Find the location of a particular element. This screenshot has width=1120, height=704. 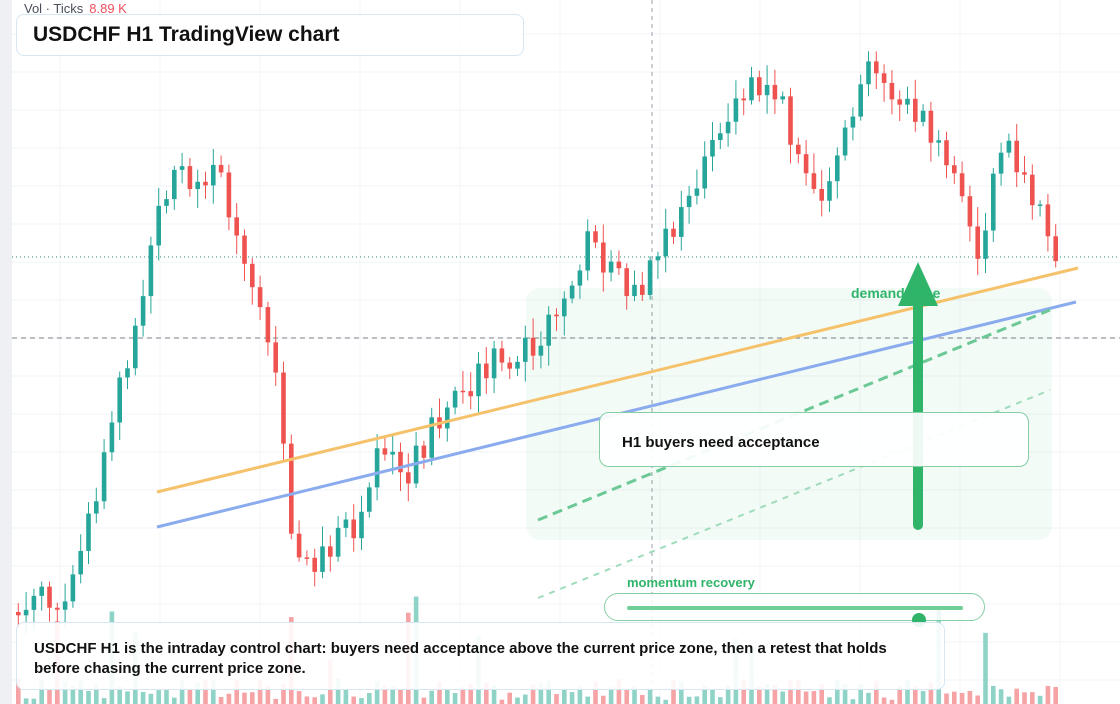

momentum-slider is located at coordinates (794, 610).